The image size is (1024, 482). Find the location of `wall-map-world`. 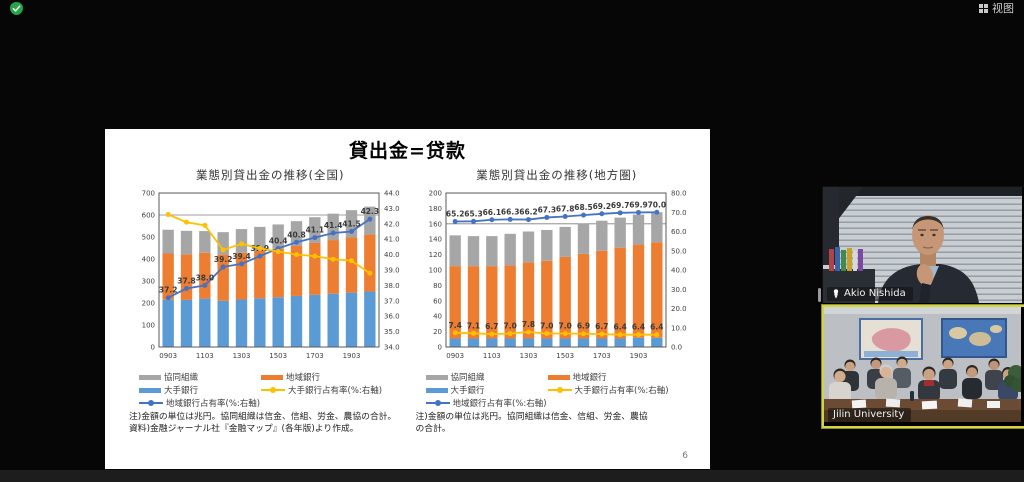

wall-map-world is located at coordinates (974, 338).